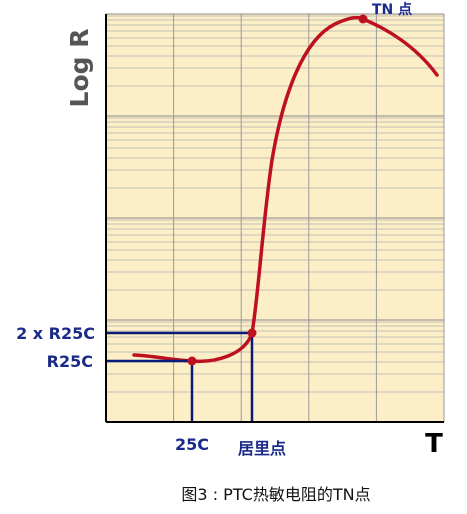  What do you see at coordinates (275, 494) in the screenshot?
I see `figure-caption: 图3 : PTC热敏电阻的TN点` at bounding box center [275, 494].